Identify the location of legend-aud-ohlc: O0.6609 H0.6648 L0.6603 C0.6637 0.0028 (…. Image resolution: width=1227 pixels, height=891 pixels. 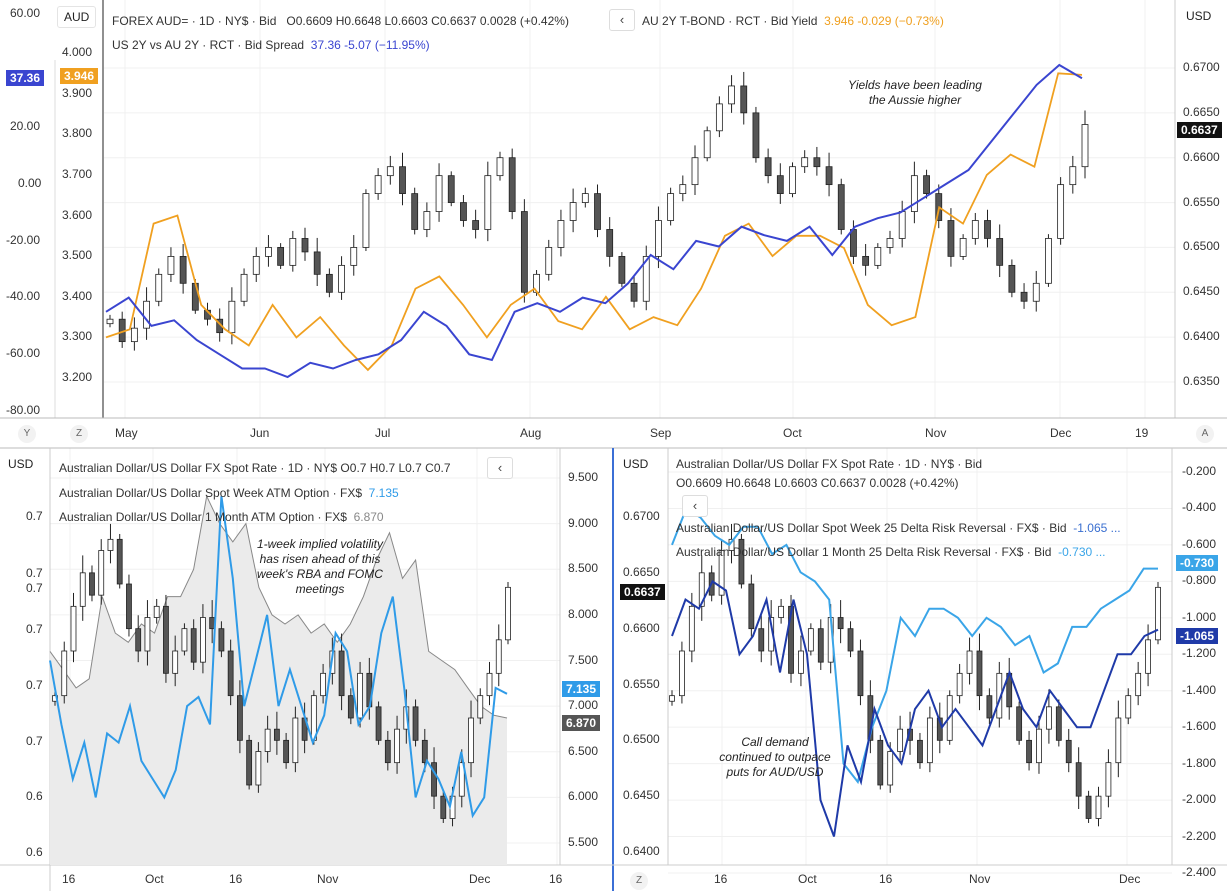
(427, 21).